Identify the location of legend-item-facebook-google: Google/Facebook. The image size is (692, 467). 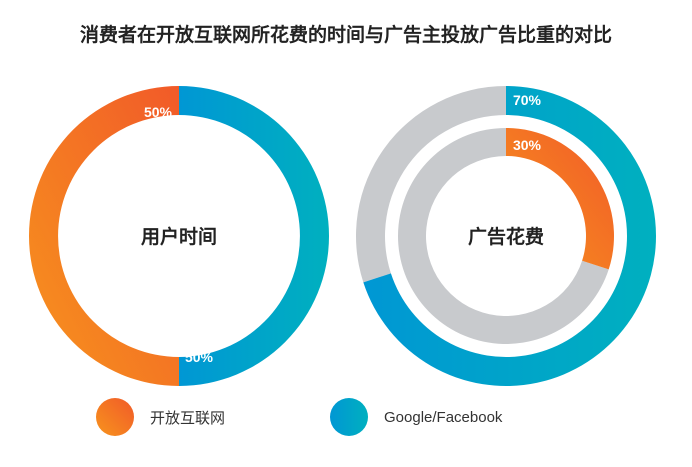
(416, 417).